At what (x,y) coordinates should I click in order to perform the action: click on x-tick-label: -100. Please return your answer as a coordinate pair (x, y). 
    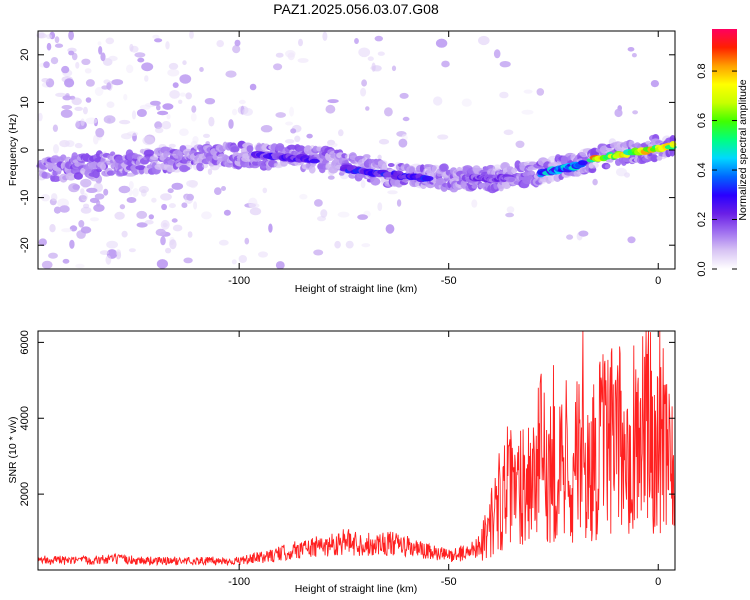
    Looking at the image, I should click on (239, 281).